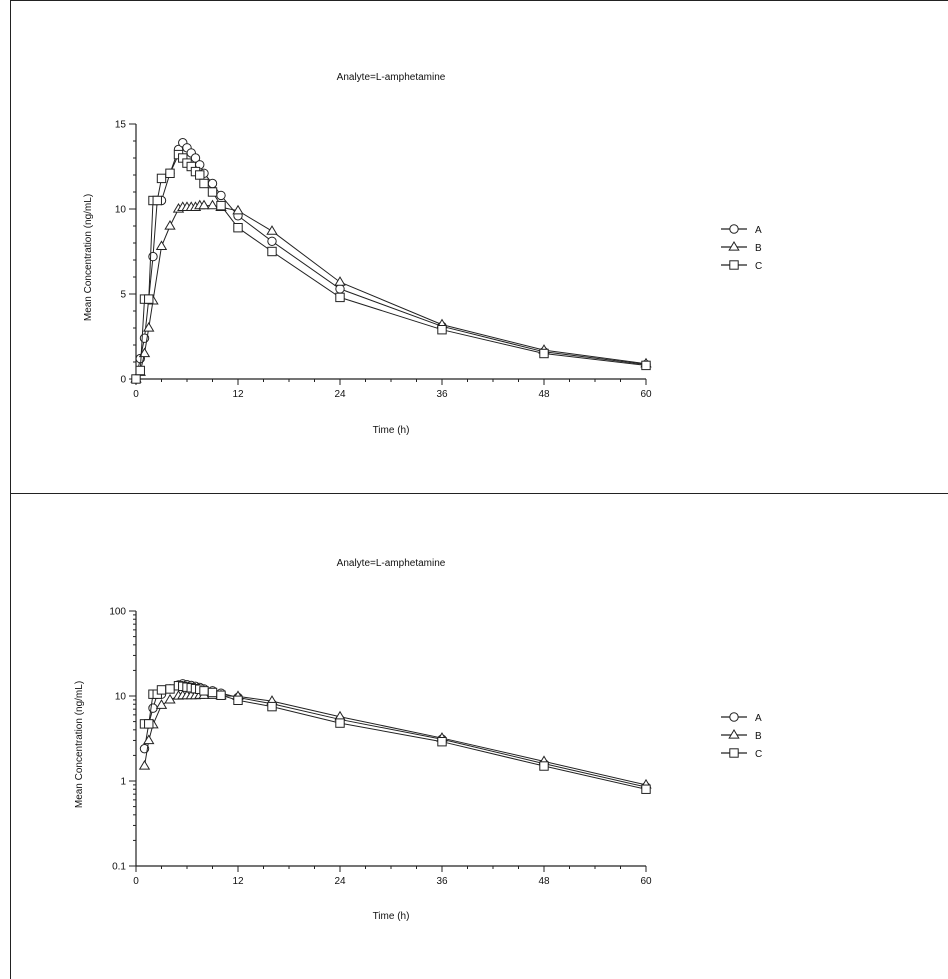  Describe the element at coordinates (121, 125) in the screenshot. I see `y-tick-label: 15` at that location.